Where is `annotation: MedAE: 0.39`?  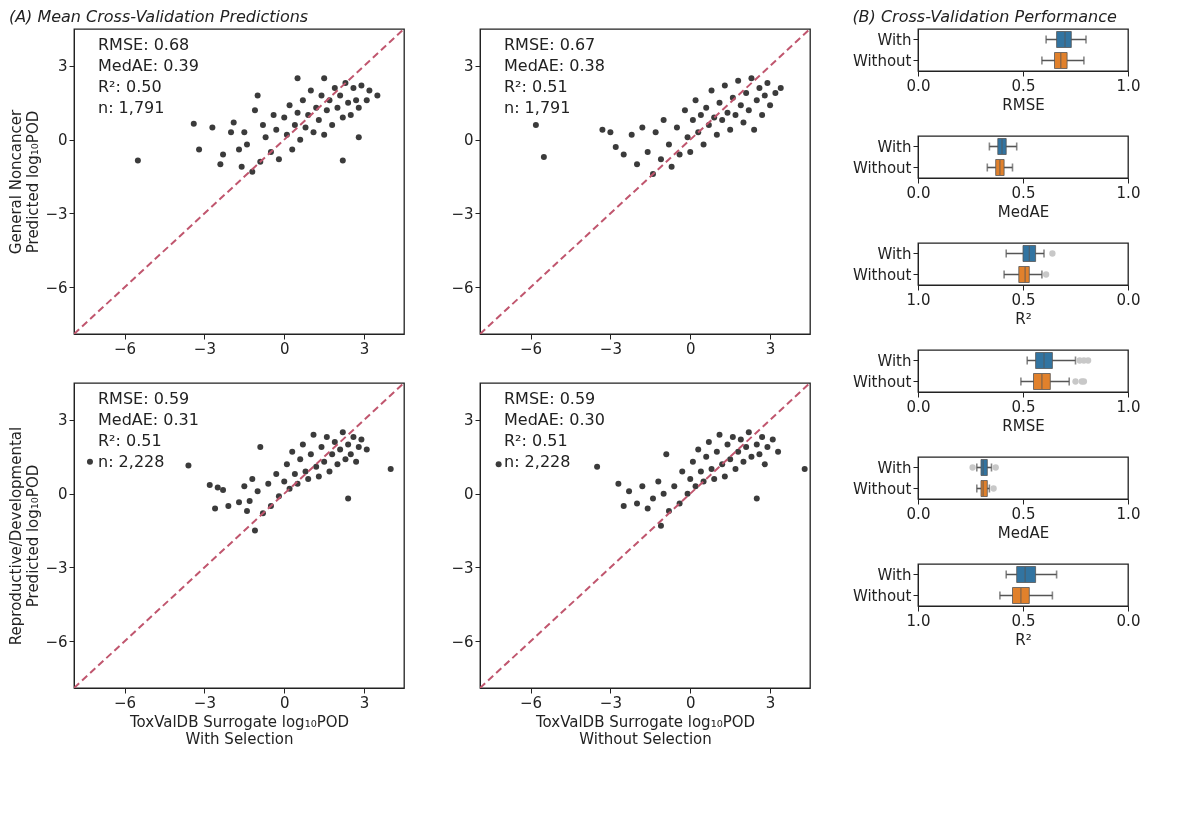 annotation: MedAE: 0.39 is located at coordinates (148, 65).